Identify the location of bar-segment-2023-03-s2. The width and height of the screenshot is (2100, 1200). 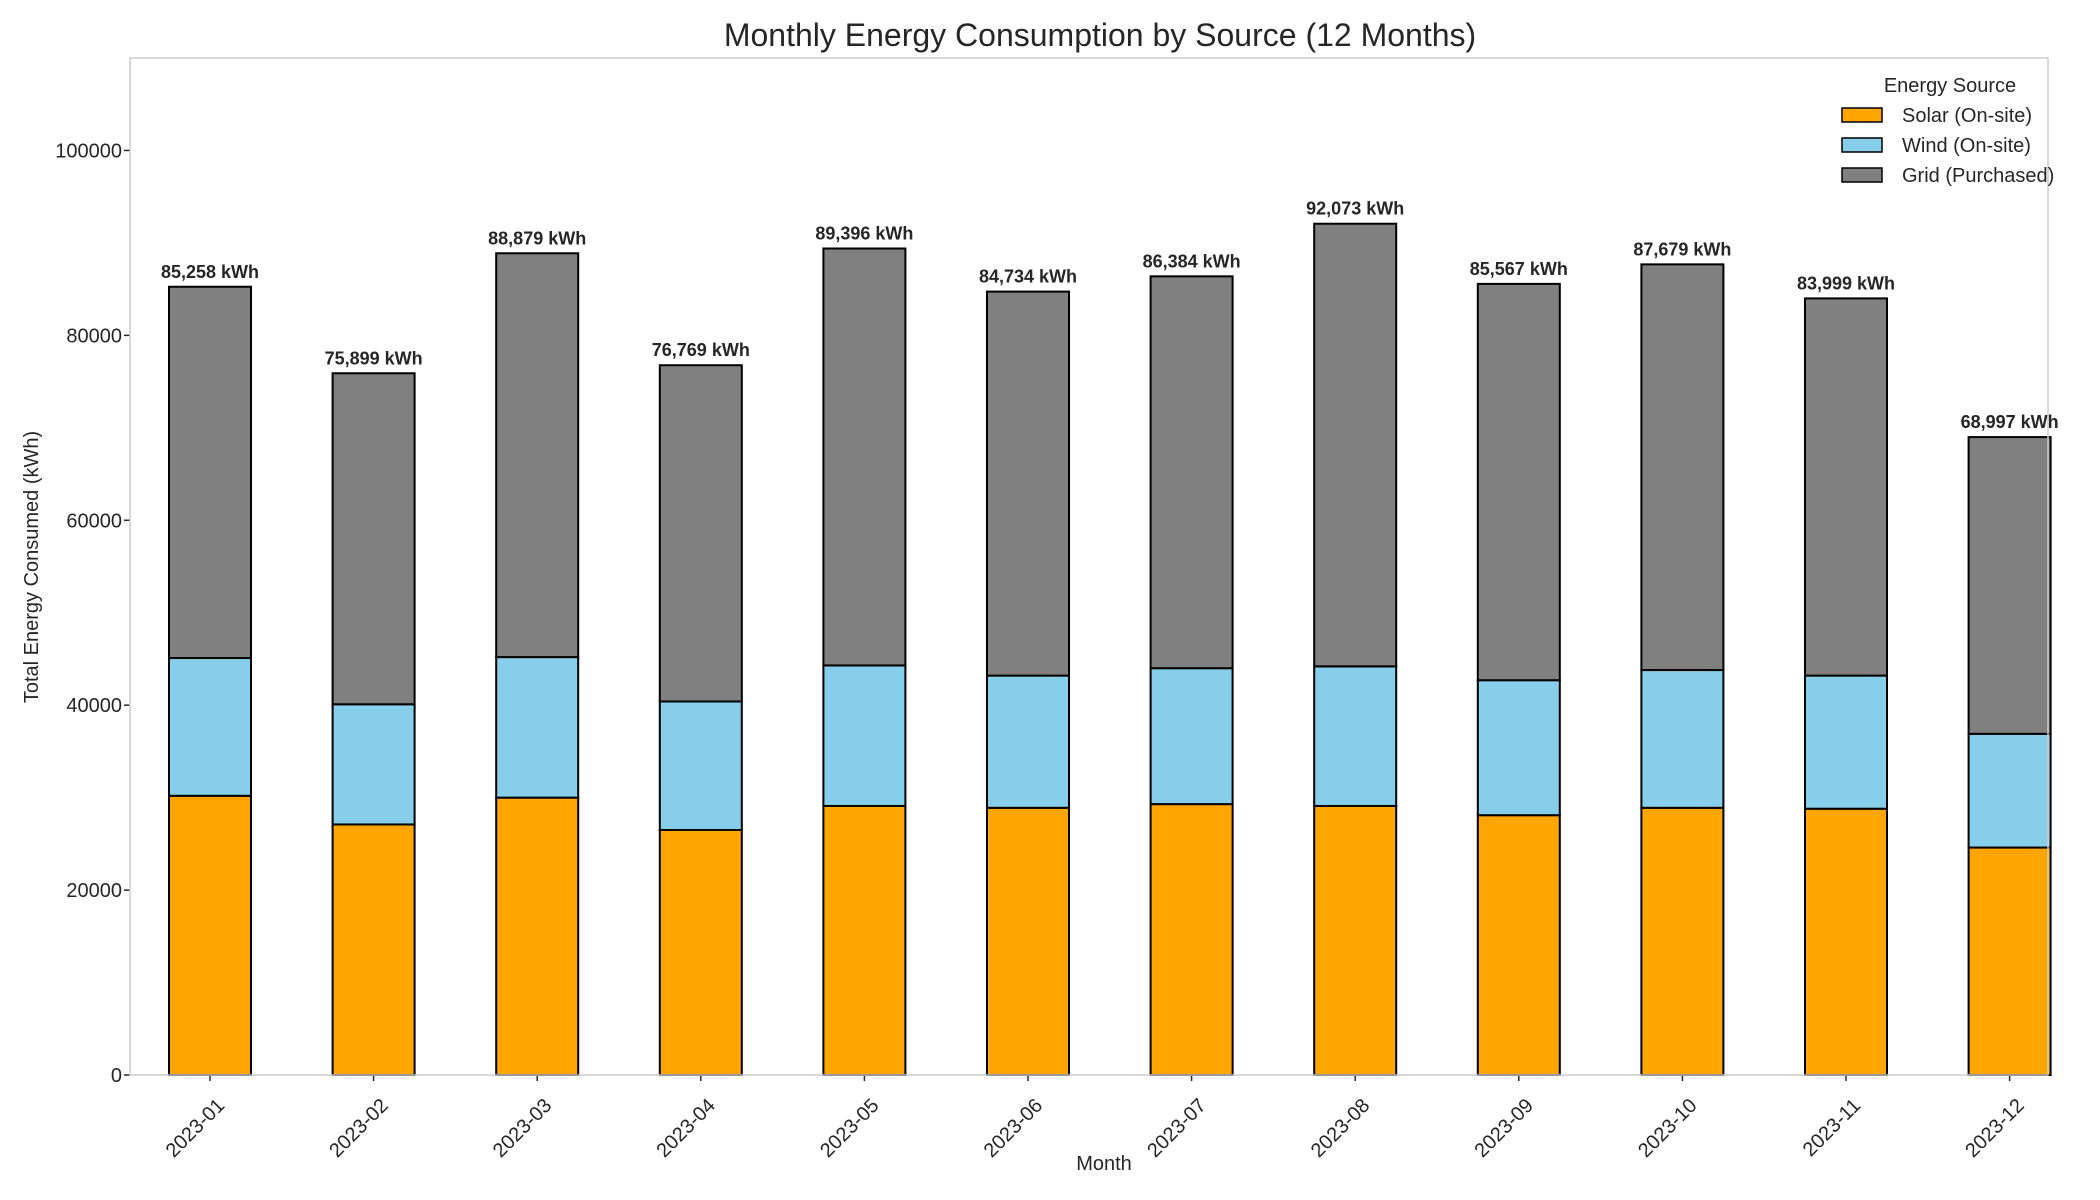
(537, 455).